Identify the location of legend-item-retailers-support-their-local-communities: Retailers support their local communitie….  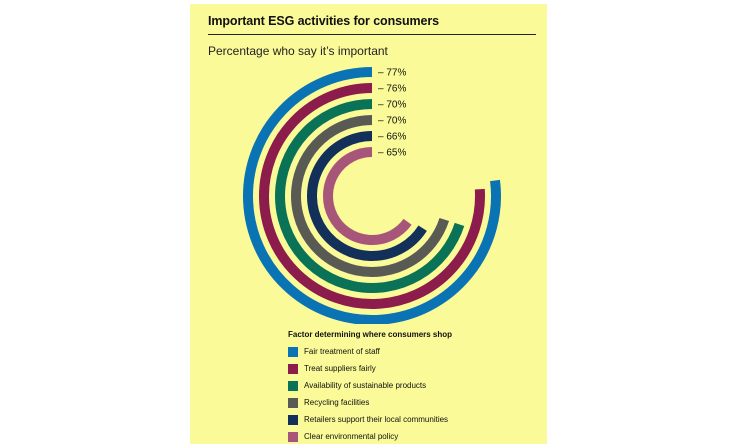
(413, 419).